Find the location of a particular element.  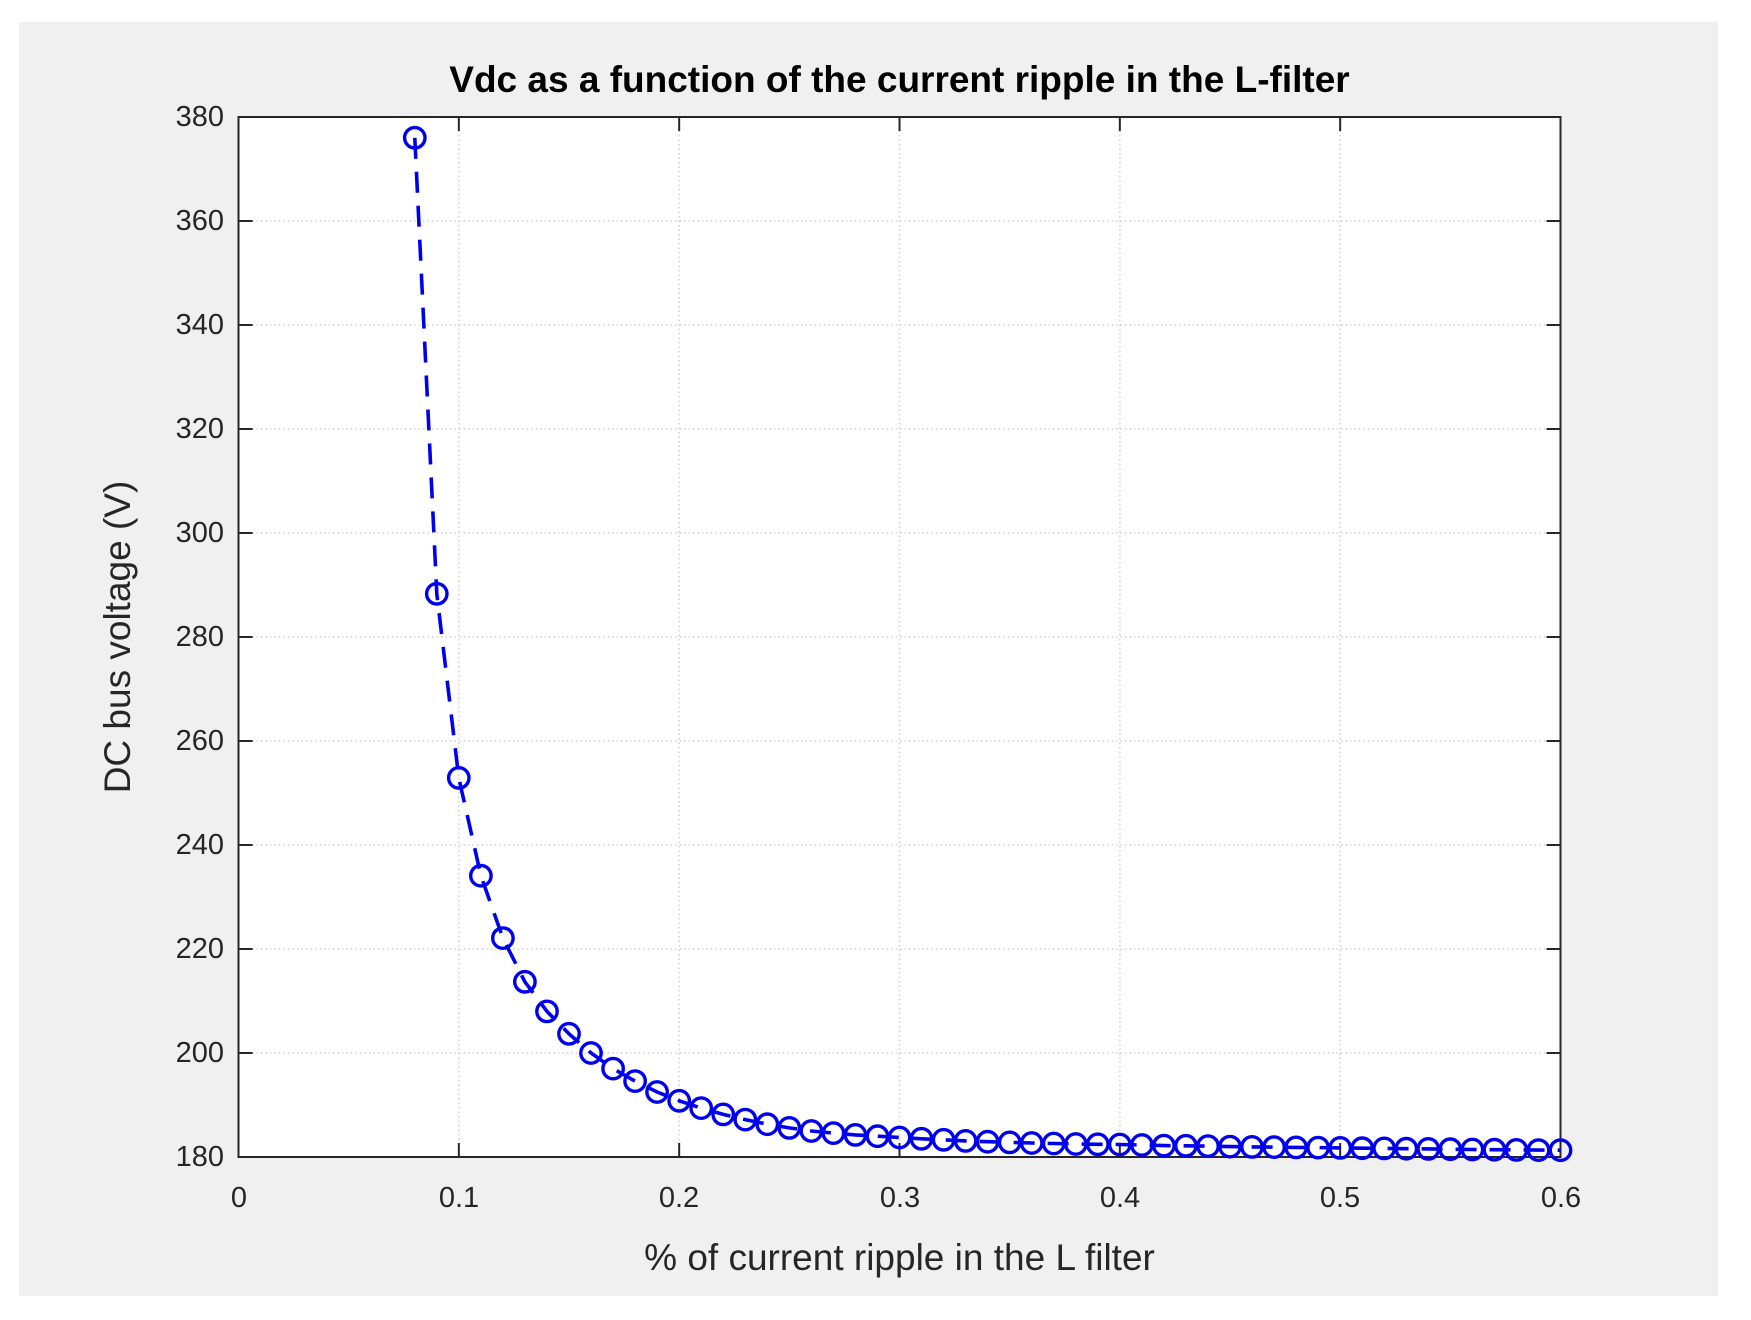

x-tick-label: 0.5 is located at coordinates (1340, 1198).